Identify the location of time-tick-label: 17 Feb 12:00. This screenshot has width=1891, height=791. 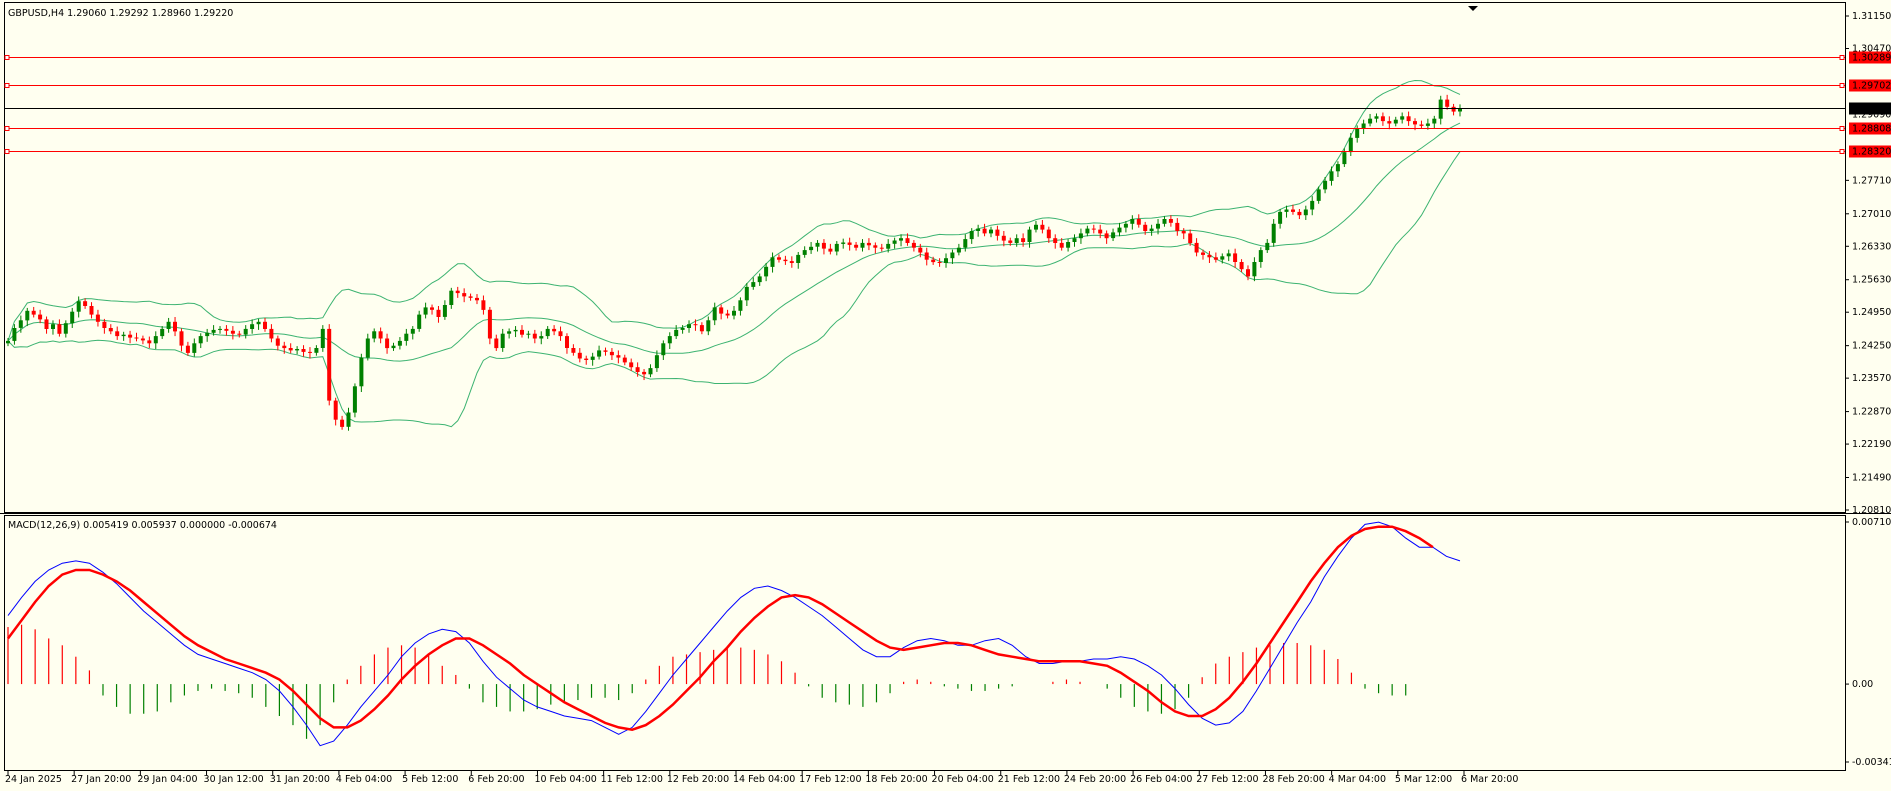
(830, 779).